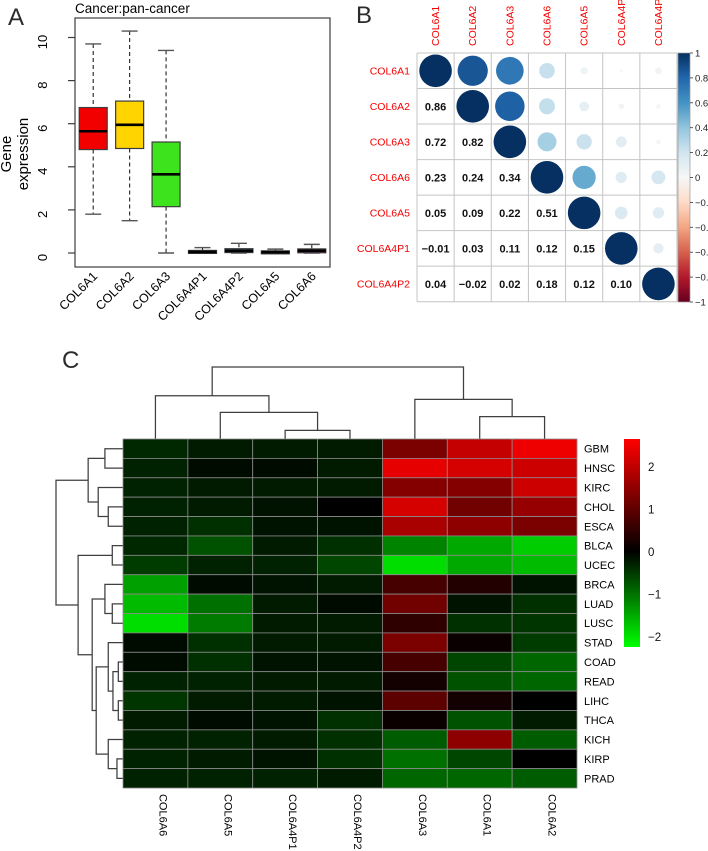 Image resolution: width=708 pixels, height=851 pixels. What do you see at coordinates (220, 720) in the screenshot?
I see `heatmap-cell-THCA-COL6A5` at bounding box center [220, 720].